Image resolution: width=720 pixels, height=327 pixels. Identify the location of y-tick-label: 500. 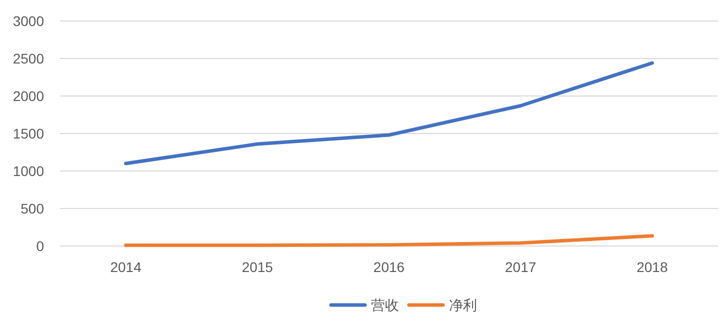
(32, 208).